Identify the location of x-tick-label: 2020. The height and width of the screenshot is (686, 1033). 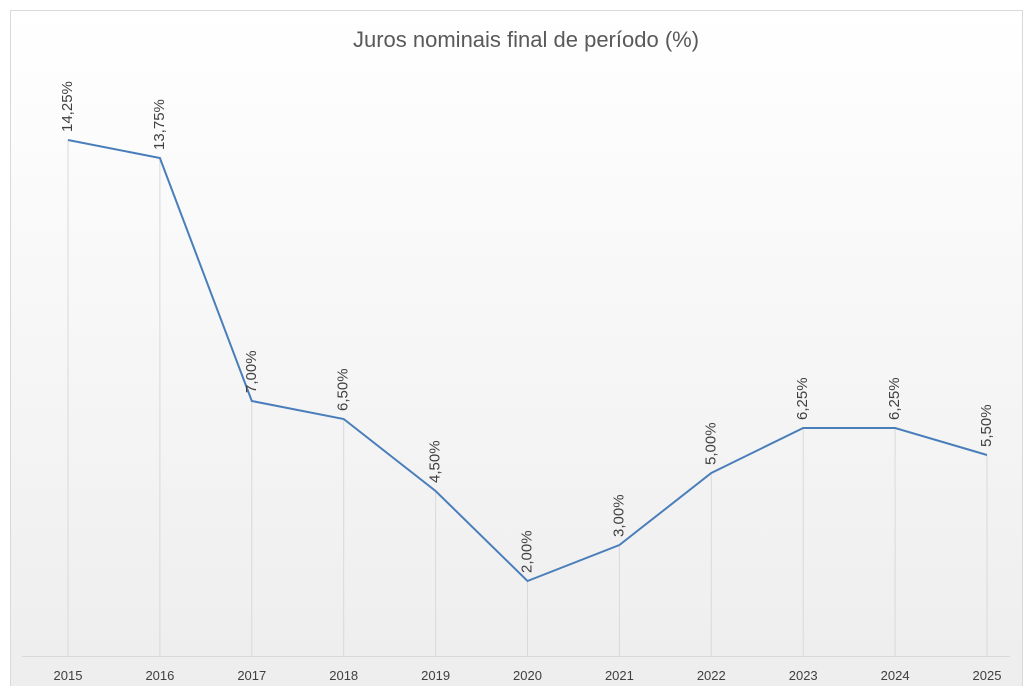
(527, 675).